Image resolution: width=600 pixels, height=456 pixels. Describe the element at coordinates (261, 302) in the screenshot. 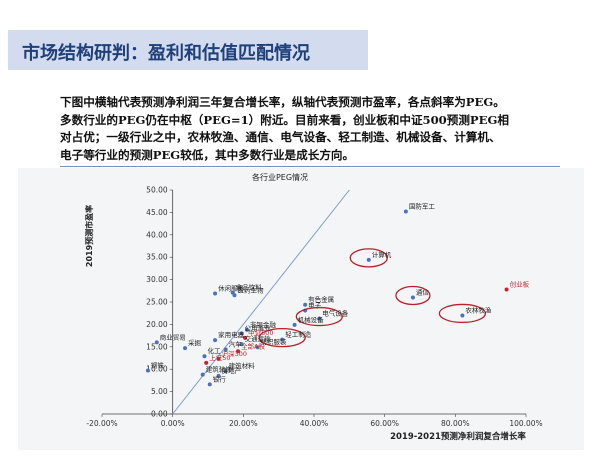

I see `peg-reference-line` at that location.